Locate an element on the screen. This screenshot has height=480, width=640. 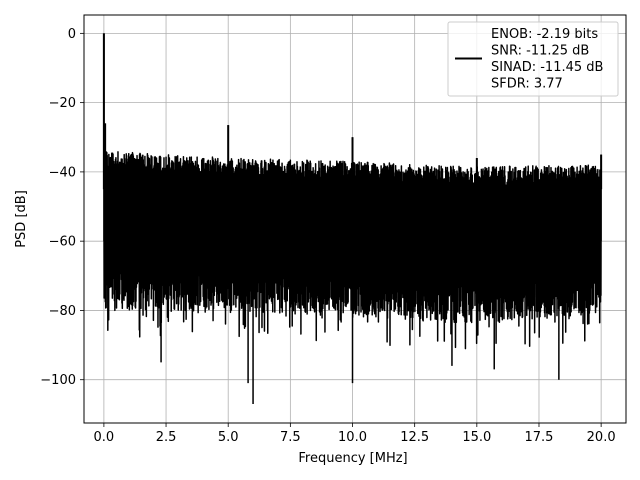
x-axis-label: Frequency [MHz] is located at coordinates (352, 458).